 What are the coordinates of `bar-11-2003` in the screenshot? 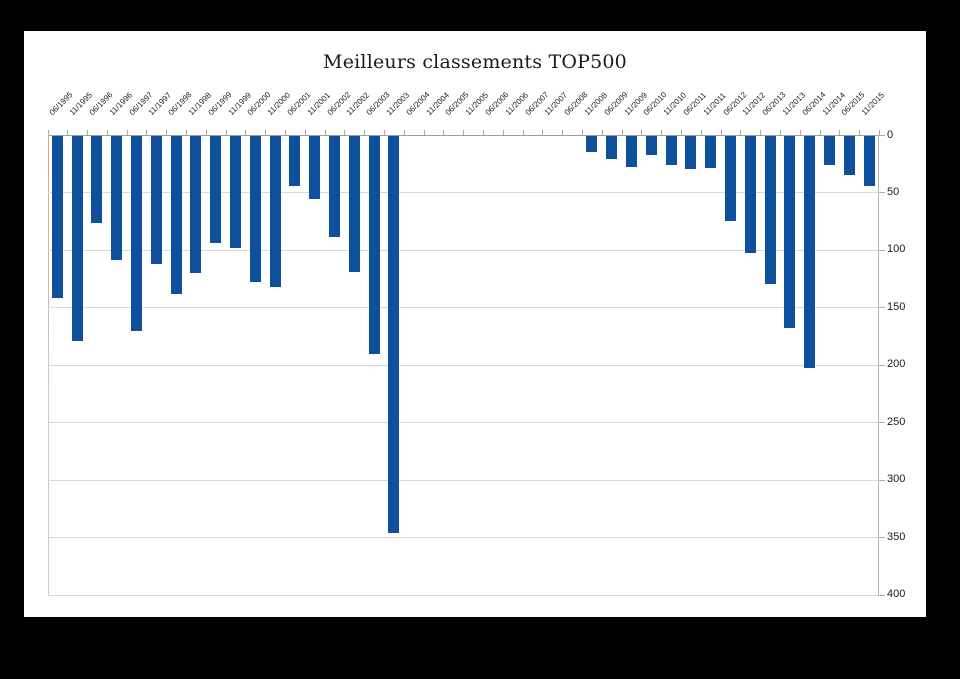 It's located at (394, 334).